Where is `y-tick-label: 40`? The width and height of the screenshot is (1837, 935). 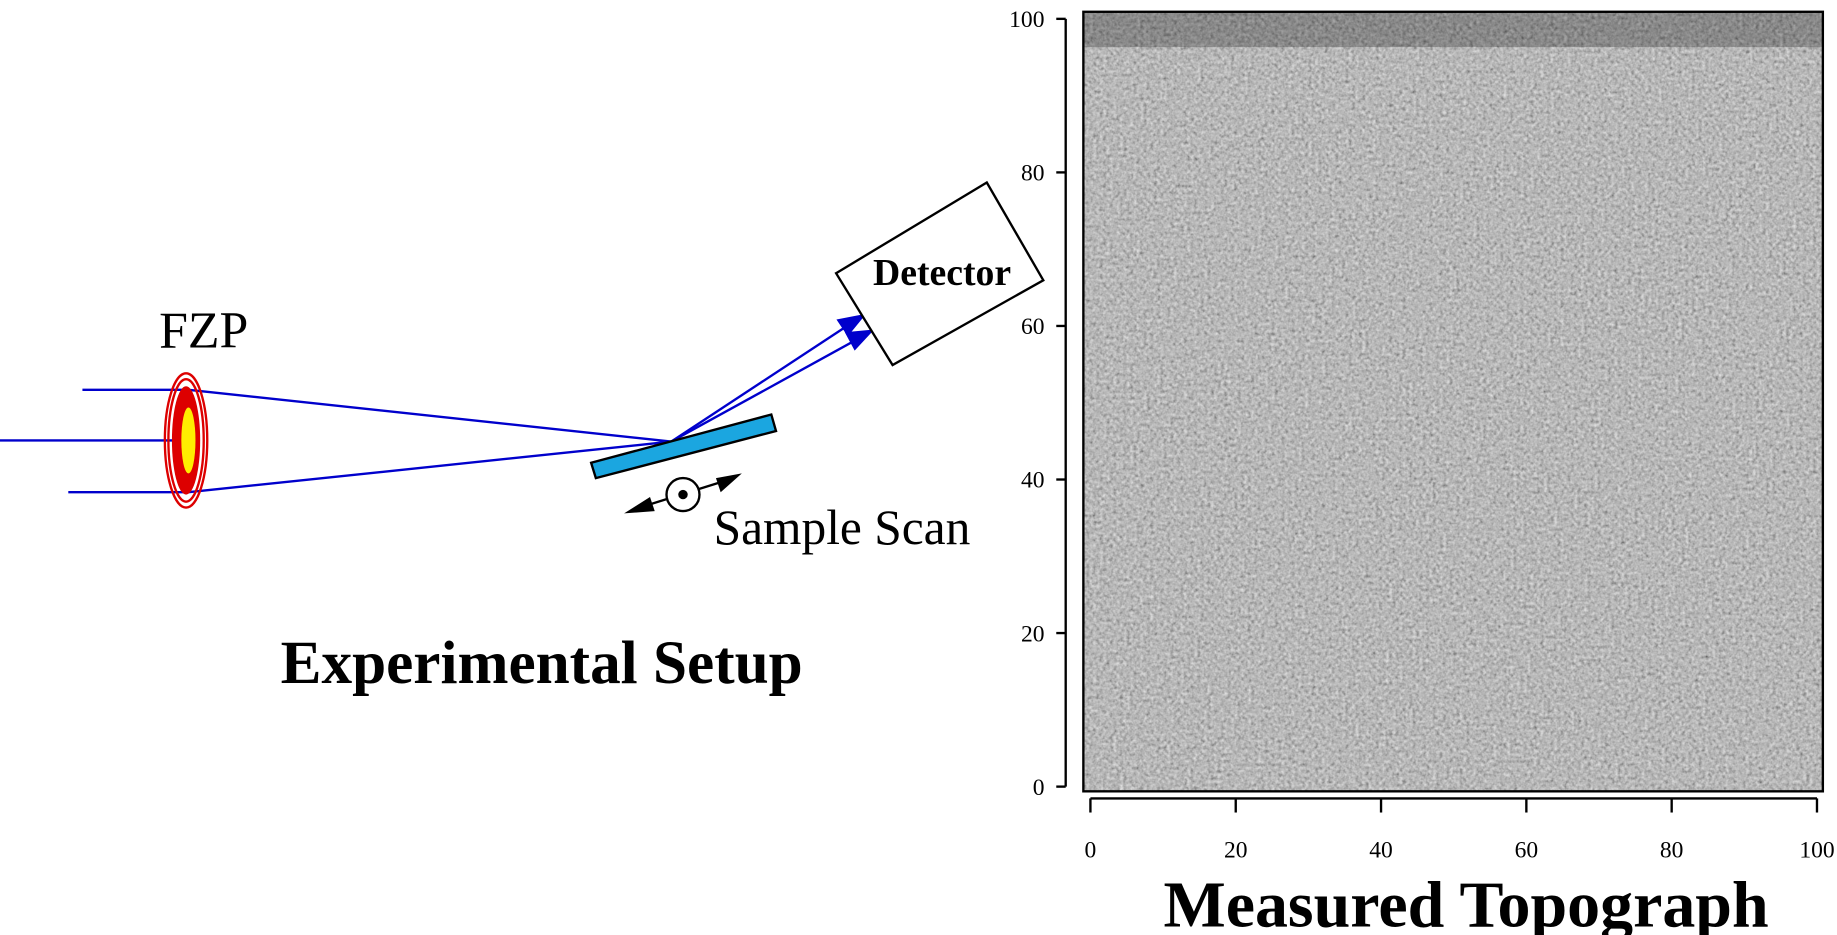 y-tick-label: 40 is located at coordinates (1033, 481).